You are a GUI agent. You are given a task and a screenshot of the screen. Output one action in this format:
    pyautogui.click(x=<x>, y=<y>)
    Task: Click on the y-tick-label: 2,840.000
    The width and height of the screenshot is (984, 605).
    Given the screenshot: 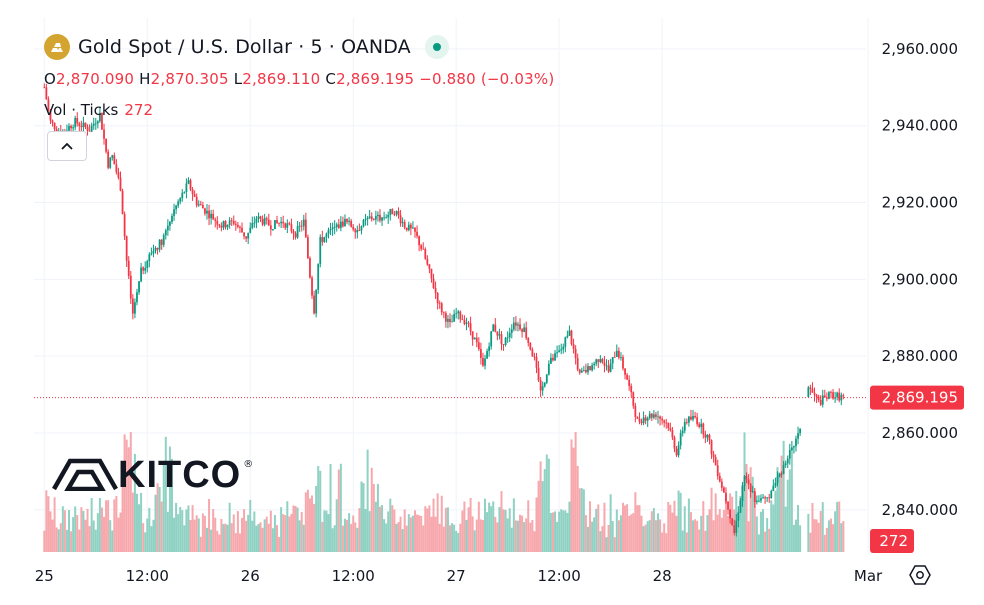 What is the action you would take?
    pyautogui.click(x=920, y=510)
    